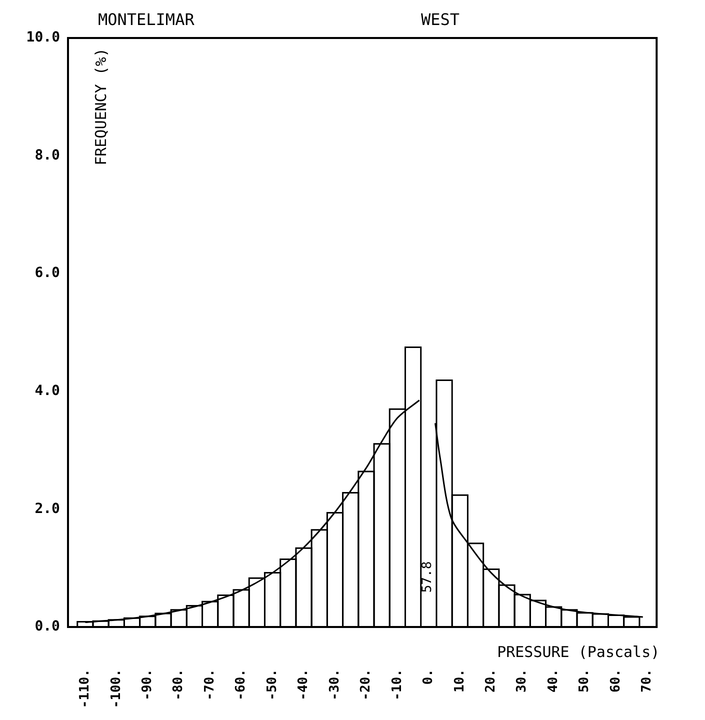  Describe the element at coordinates (116, 688) in the screenshot. I see `x-tick-label: -100.` at that location.